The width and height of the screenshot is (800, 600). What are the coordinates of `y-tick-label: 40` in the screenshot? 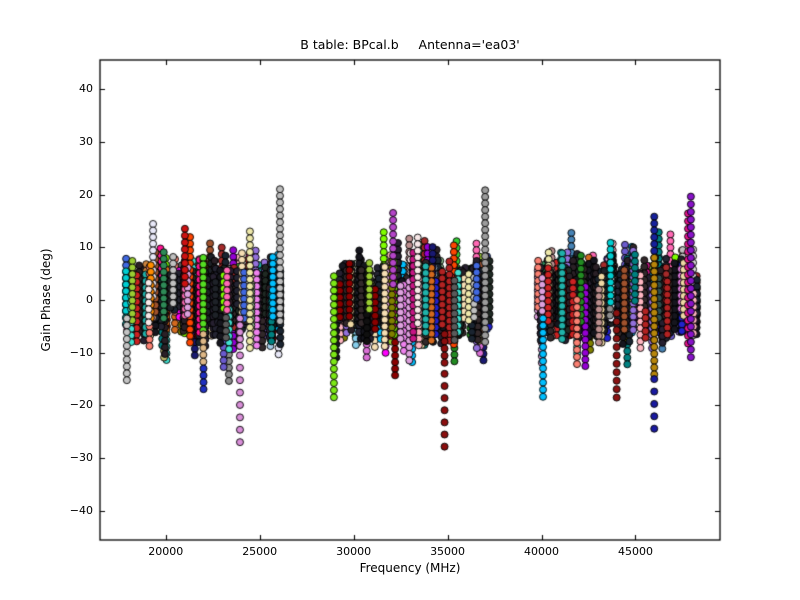 It's located at (86, 88).